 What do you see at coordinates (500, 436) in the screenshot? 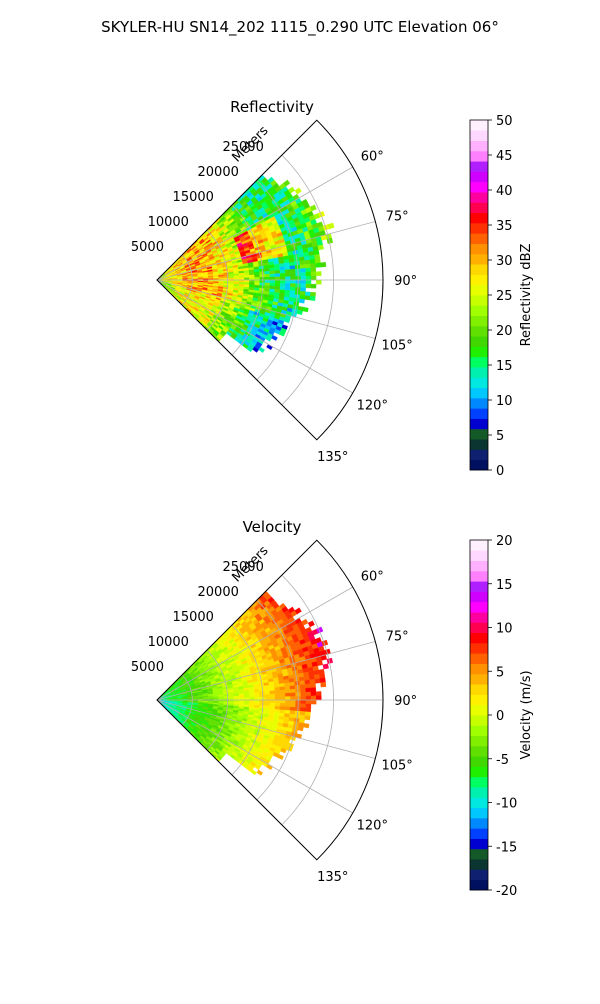
I see `colorbar-tick-label: 5` at bounding box center [500, 436].